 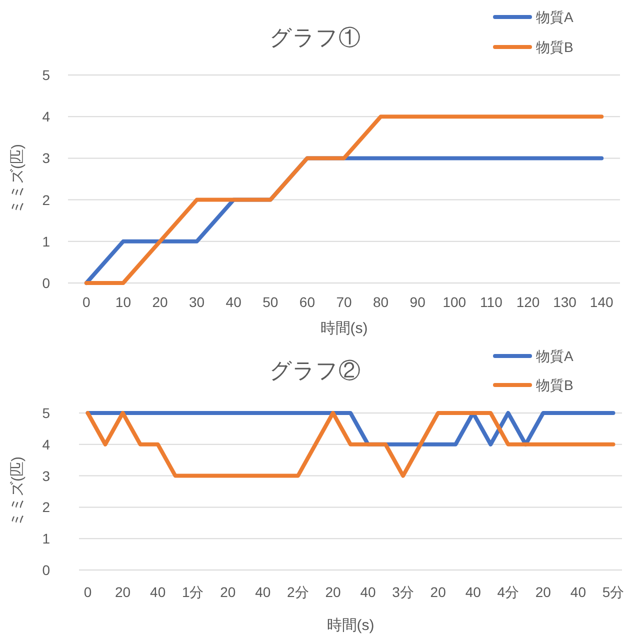 What do you see at coordinates (565, 302) in the screenshot?
I see `x-tick-label: 130` at bounding box center [565, 302].